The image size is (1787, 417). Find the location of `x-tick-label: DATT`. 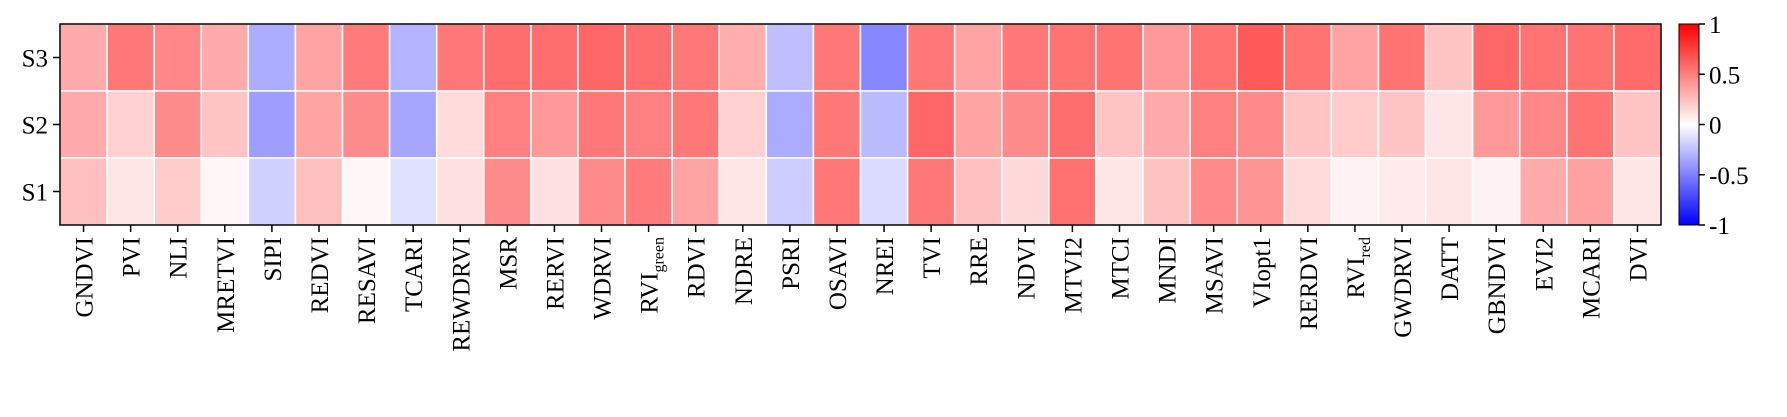

x-tick-label: DATT is located at coordinates (1450, 269).